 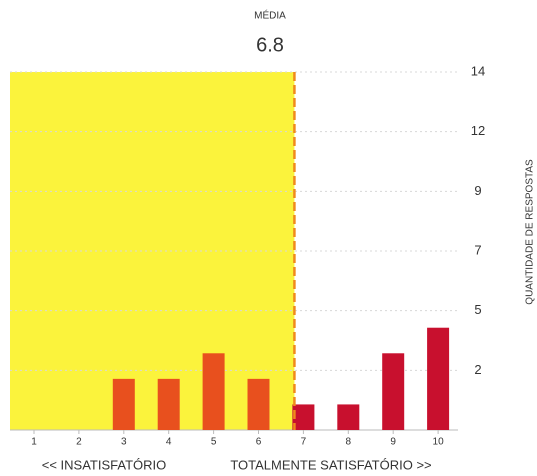 I want to click on right-note: TOTALMENTE SATISFATÓRIO >>, so click(x=330, y=464).